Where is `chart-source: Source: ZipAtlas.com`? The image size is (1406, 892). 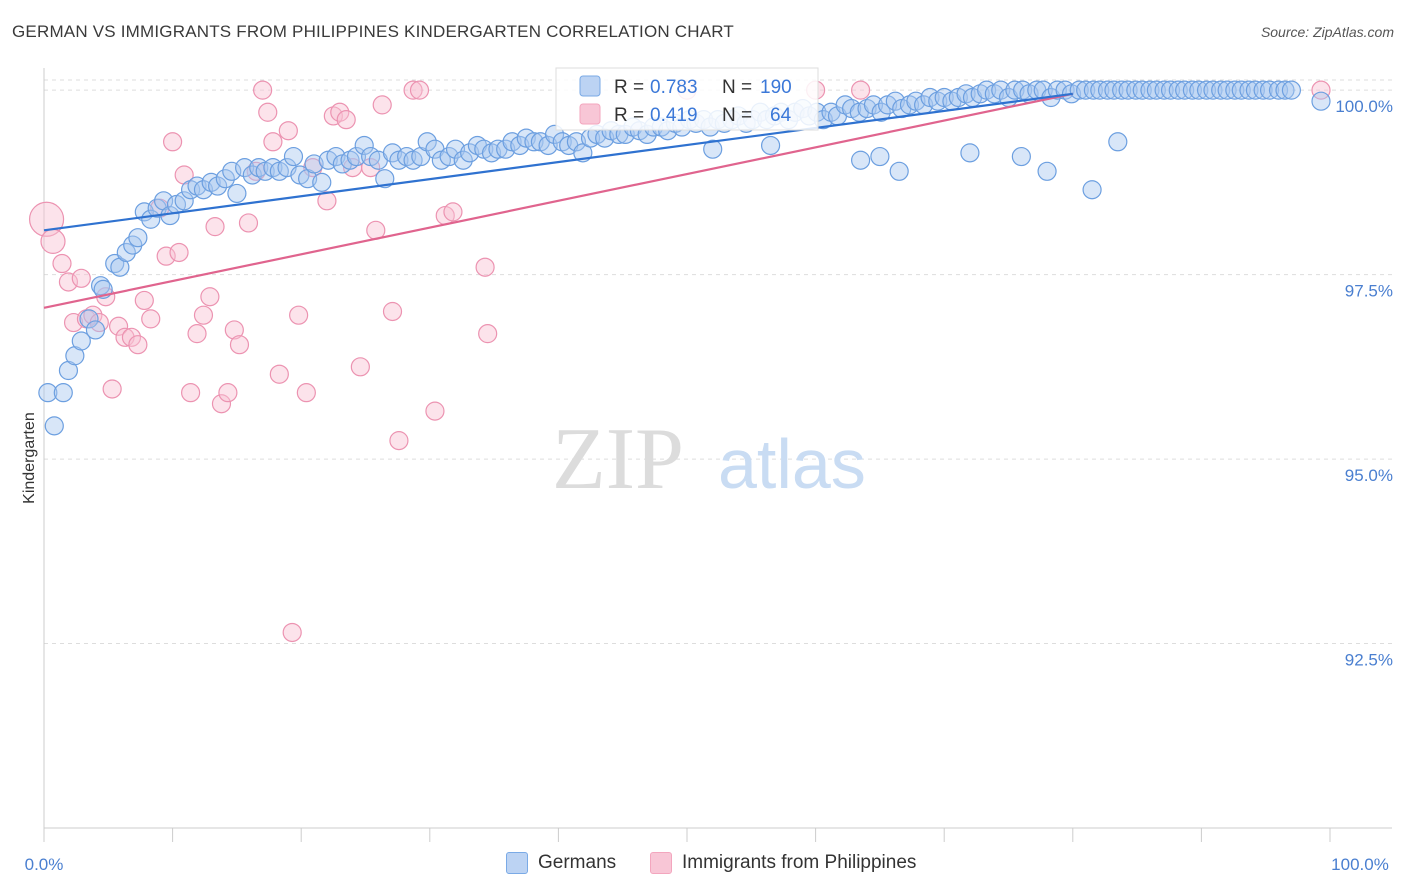 chart-source: Source: ZipAtlas.com is located at coordinates (1327, 32).